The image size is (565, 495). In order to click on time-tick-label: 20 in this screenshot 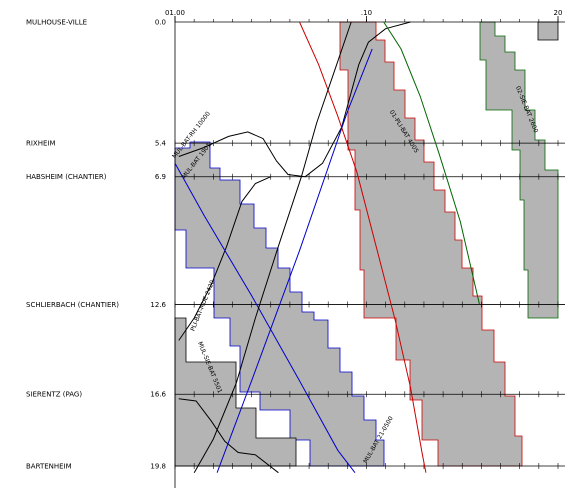, I will do `click(558, 13)`.